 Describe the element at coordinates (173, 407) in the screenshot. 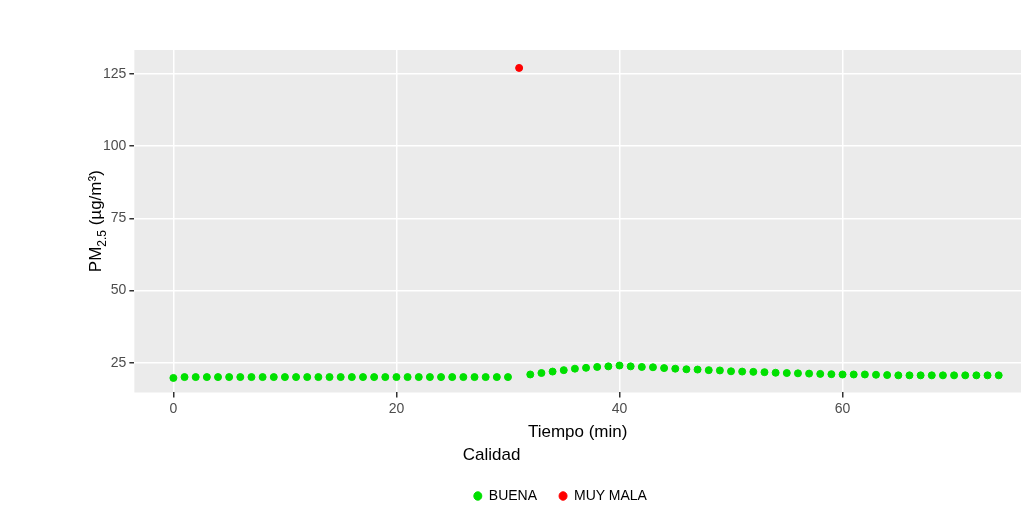

I see `x-tick-label: 0` at that location.